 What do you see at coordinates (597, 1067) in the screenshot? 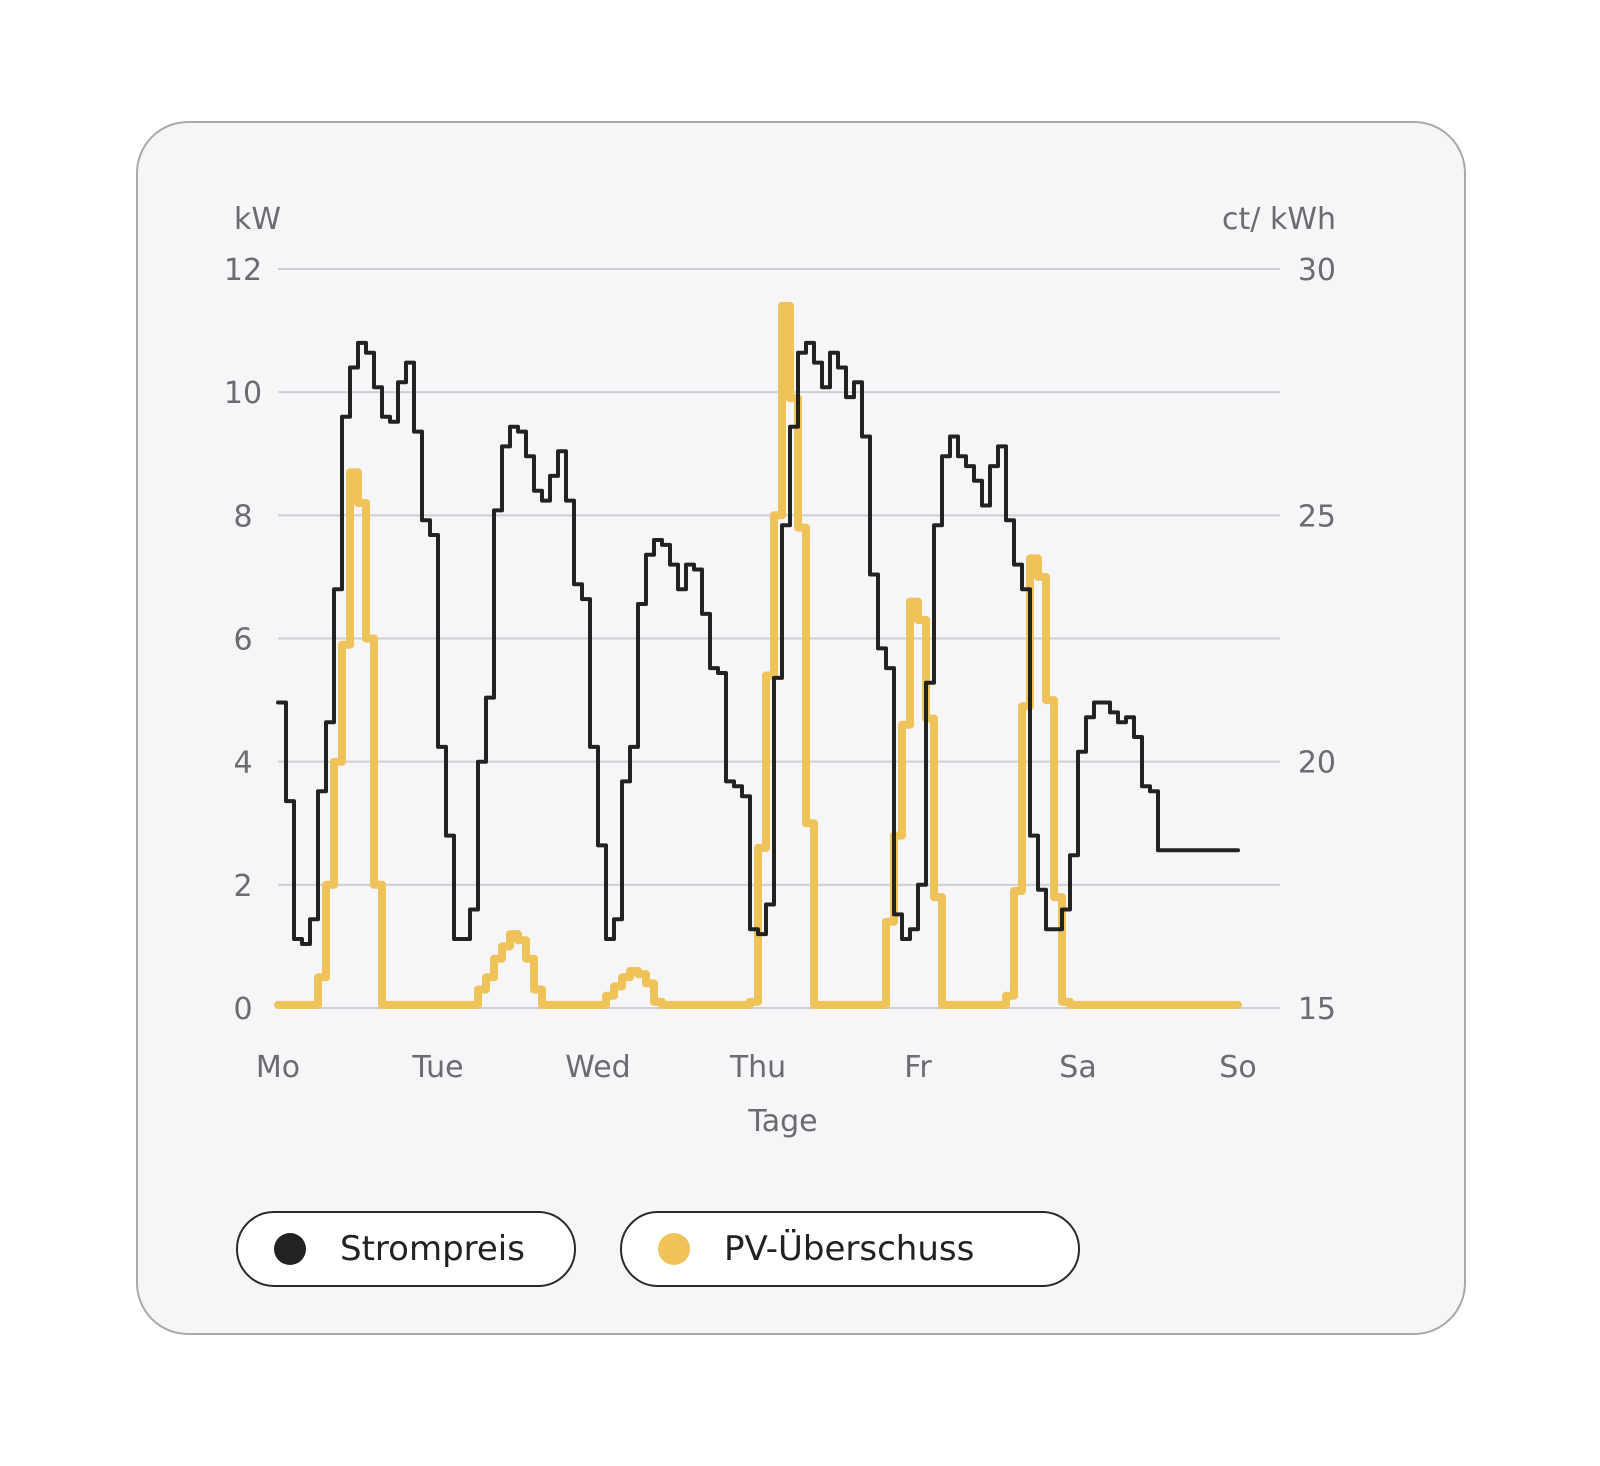
I see `x-tick-label: Wed` at bounding box center [597, 1067].